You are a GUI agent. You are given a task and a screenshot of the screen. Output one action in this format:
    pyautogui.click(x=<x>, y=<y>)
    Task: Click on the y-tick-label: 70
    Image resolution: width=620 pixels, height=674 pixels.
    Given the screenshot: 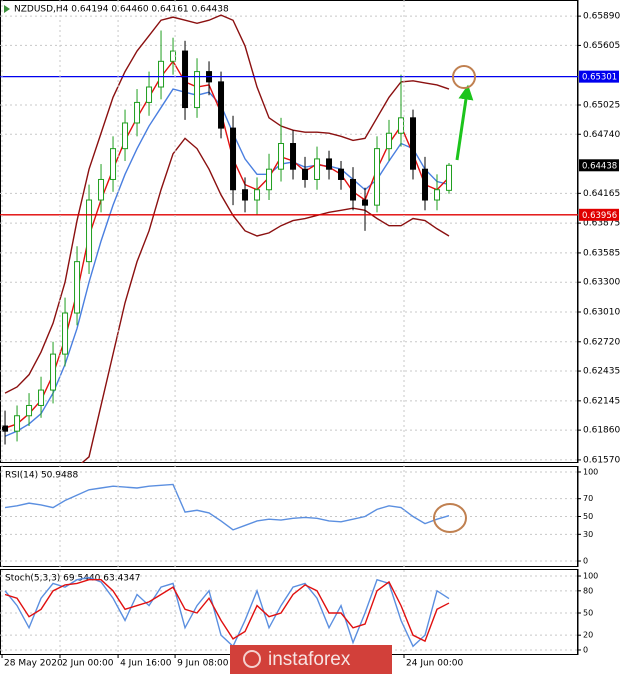 What is the action you would take?
    pyautogui.click(x=588, y=498)
    